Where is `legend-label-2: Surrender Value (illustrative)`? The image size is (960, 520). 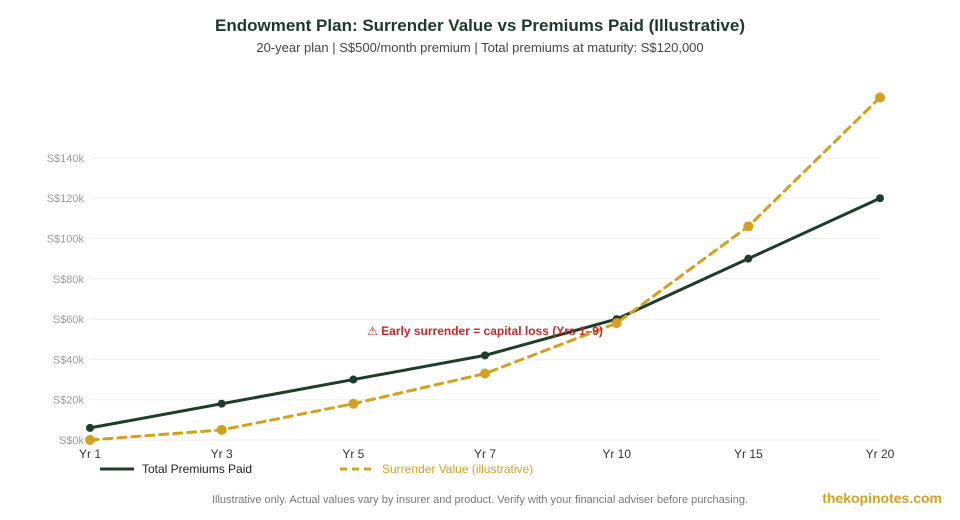
legend-label-2: Surrender Value (illustrative) is located at coordinates (457, 469).